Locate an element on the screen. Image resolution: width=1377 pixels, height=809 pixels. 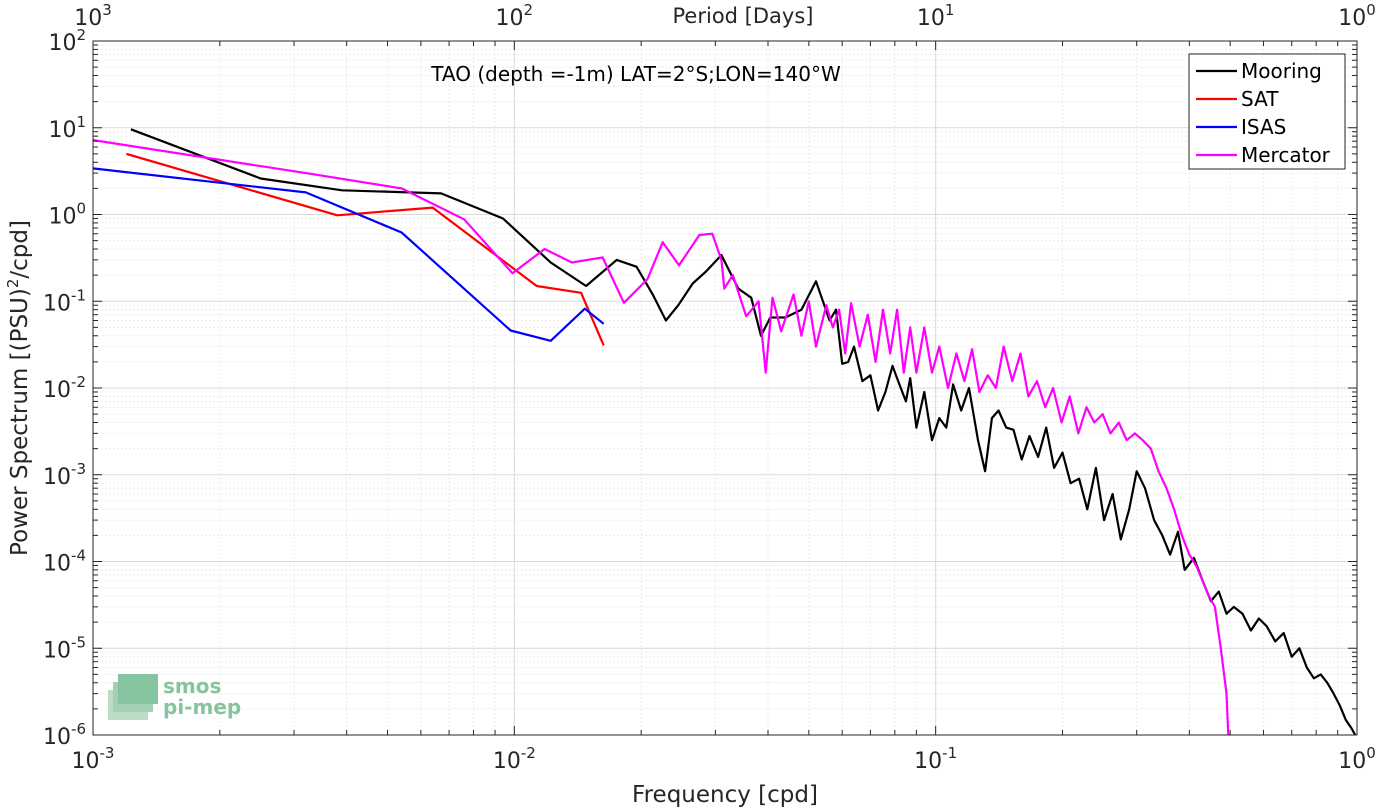
x-axis-label: Frequency [cpd] is located at coordinates (725, 795).